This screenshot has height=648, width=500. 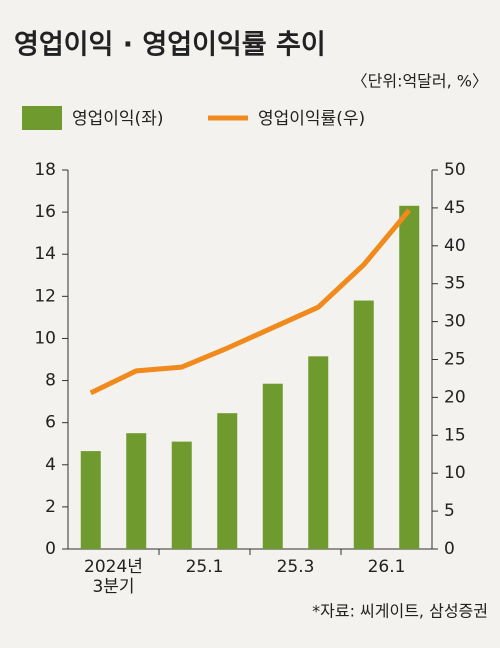 What do you see at coordinates (50, 423) in the screenshot?
I see `y-tick-label: 6` at bounding box center [50, 423].